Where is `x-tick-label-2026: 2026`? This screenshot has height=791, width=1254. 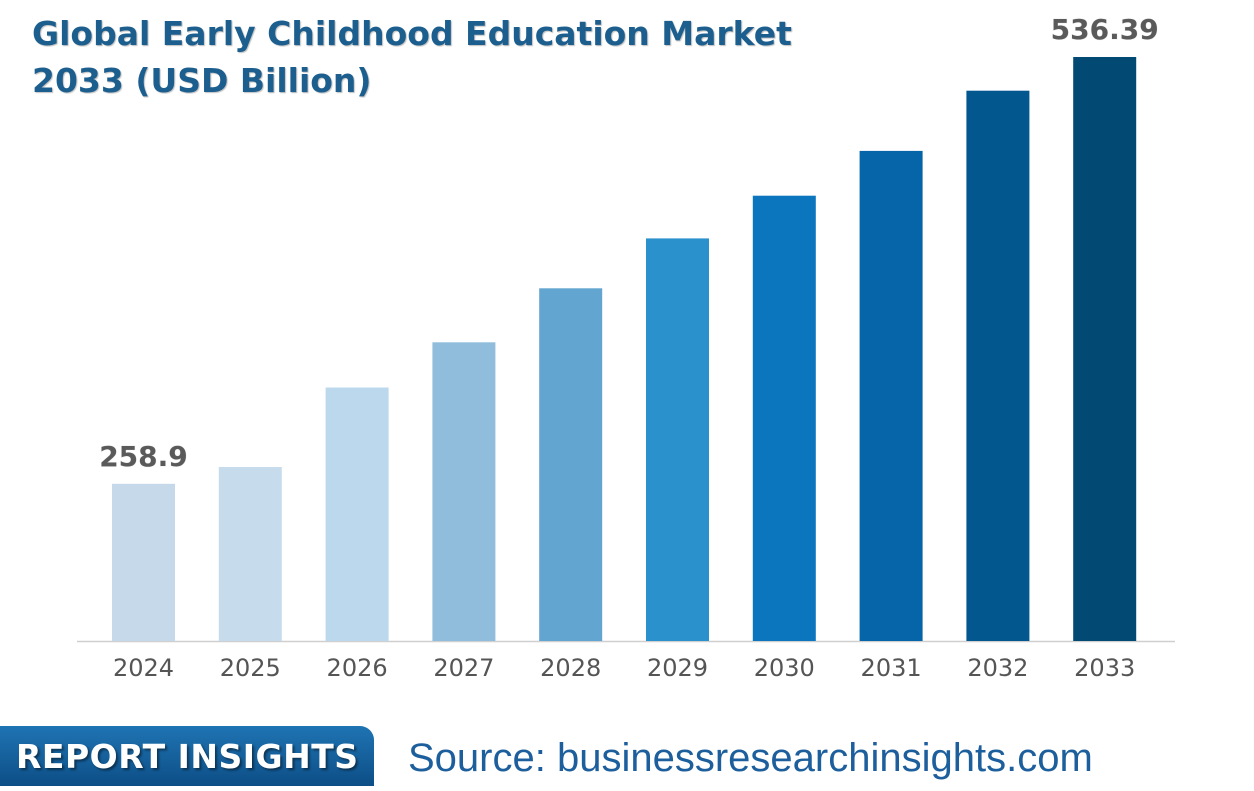
x-tick-label-2026: 2026 is located at coordinates (357, 668).